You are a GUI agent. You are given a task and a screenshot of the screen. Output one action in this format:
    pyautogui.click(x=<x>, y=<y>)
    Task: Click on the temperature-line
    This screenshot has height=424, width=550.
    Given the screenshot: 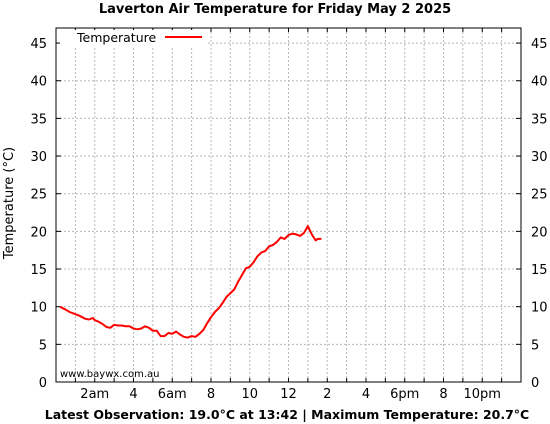 What is the action you would take?
    pyautogui.click(x=190, y=282)
    